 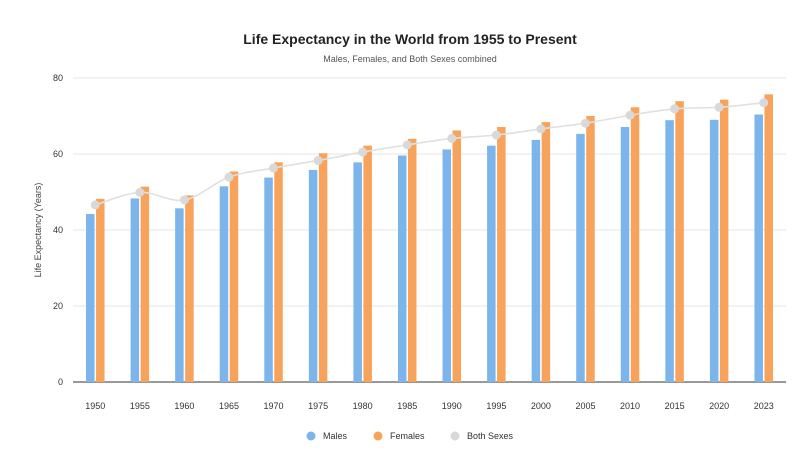 I want to click on x-tick-label: 1985, so click(x=407, y=406).